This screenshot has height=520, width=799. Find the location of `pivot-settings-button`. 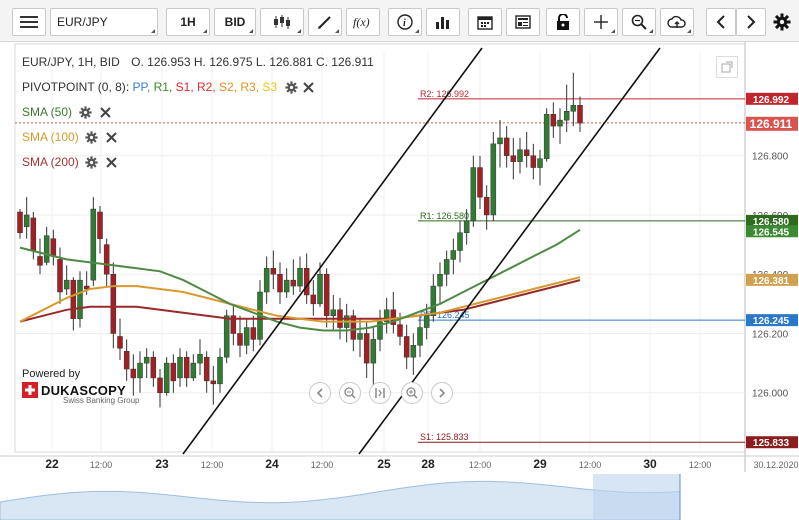

pivot-settings-button is located at coordinates (291, 88).